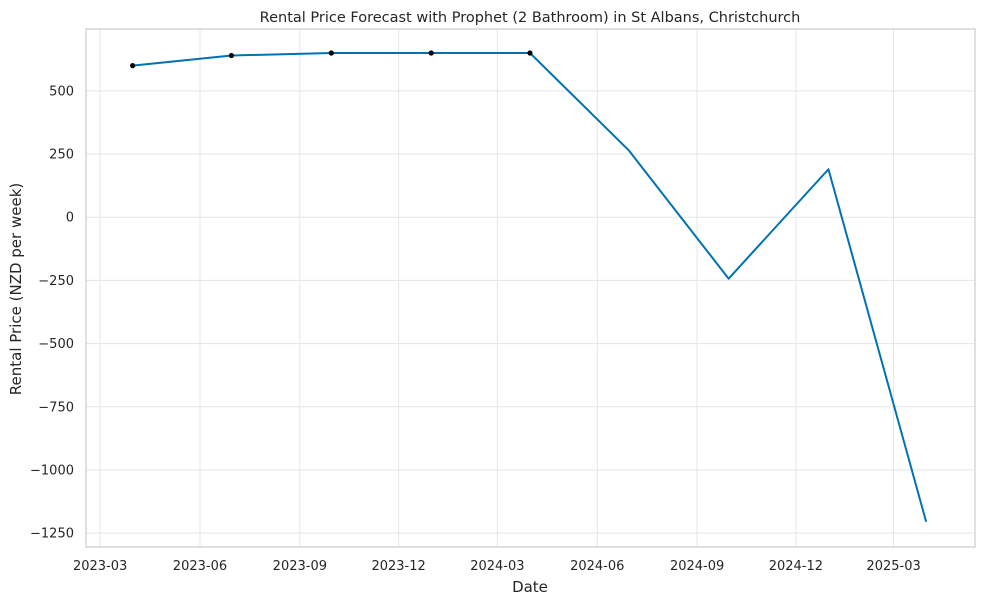 This screenshot has height=604, width=984. I want to click on y-tick-label: 0, so click(70, 218).